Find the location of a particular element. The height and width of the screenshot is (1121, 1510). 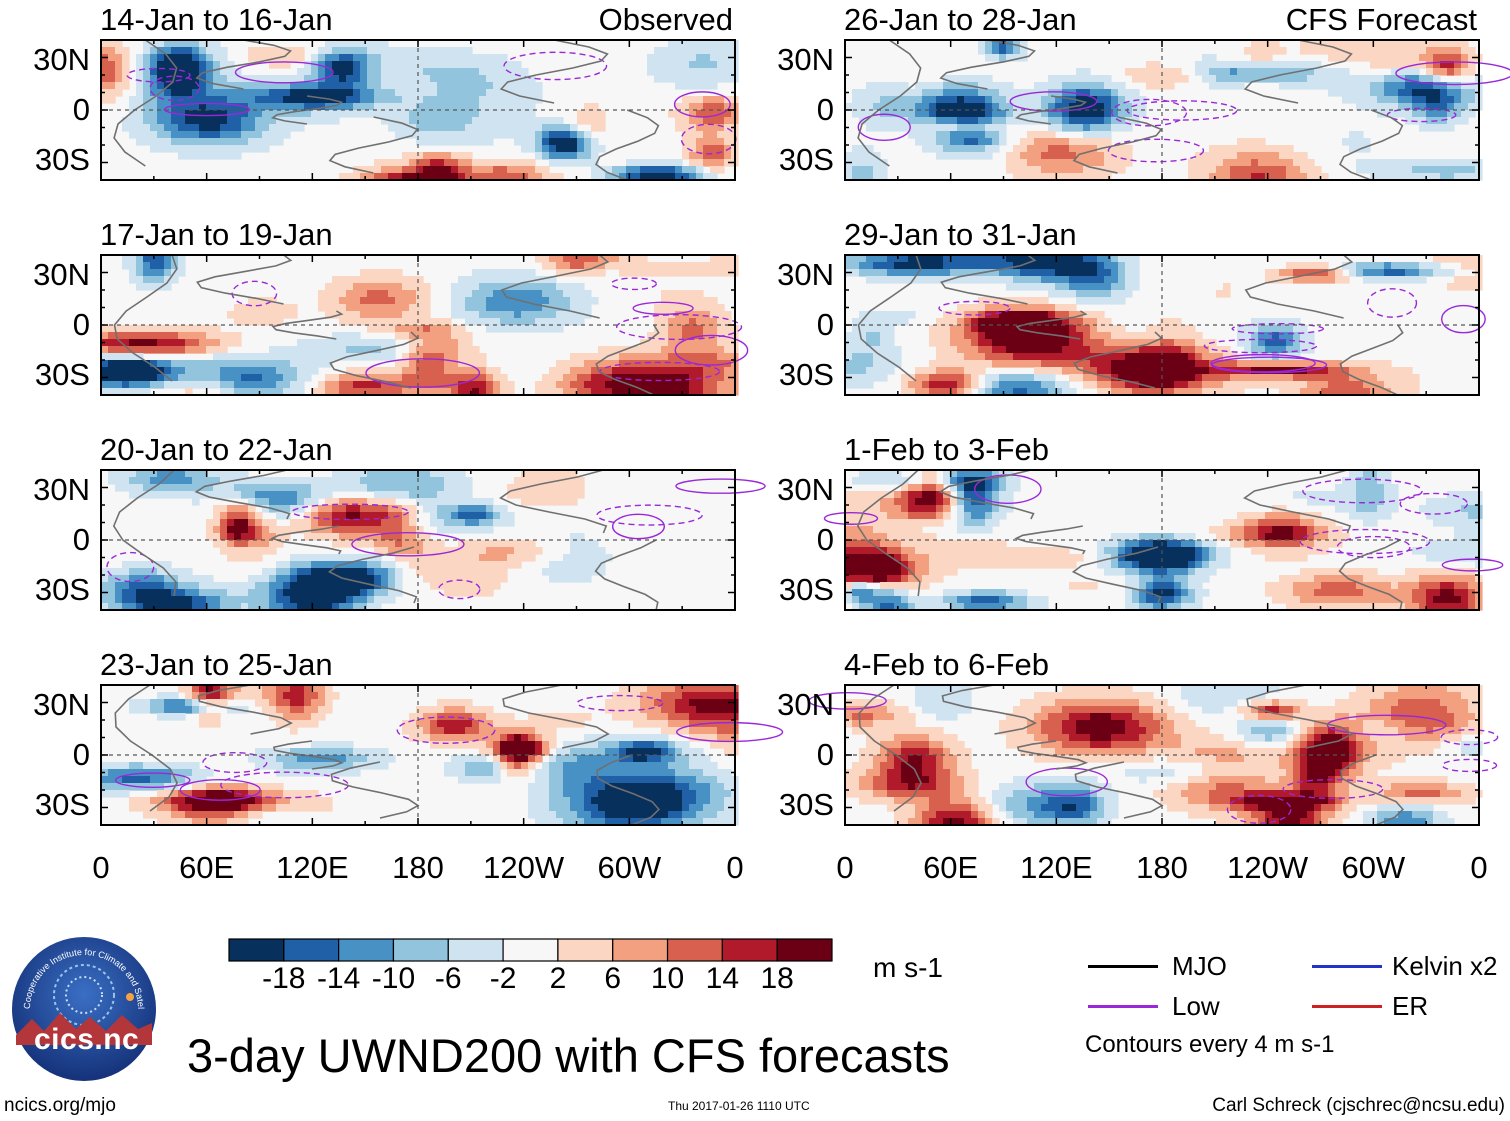

legend-label-kelvin: Kelvin x2 is located at coordinates (1445, 966).